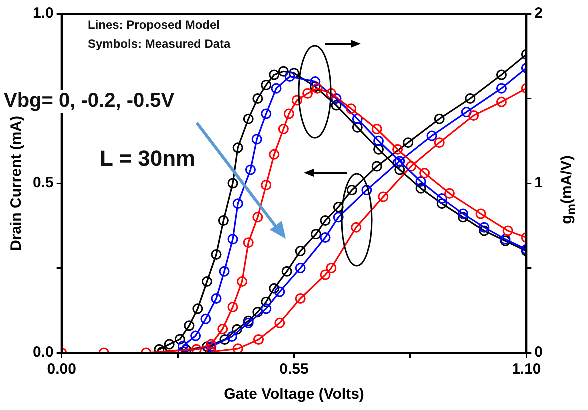  What do you see at coordinates (43, 13) in the screenshot?
I see `y-tick-label: 1.0` at bounding box center [43, 13].